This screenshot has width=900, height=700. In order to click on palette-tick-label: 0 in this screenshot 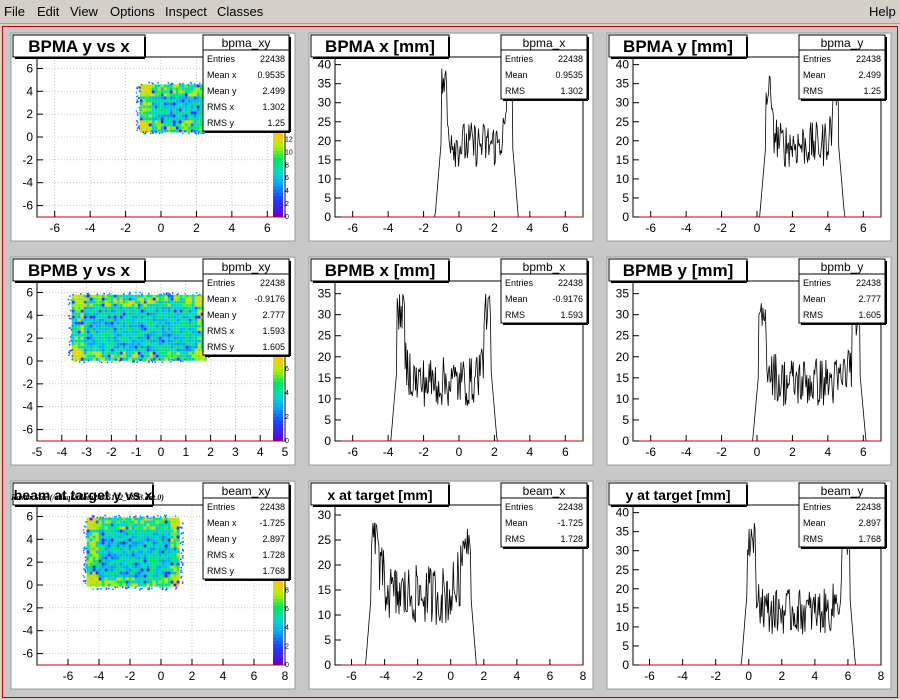, I will do `click(287, 665)`.